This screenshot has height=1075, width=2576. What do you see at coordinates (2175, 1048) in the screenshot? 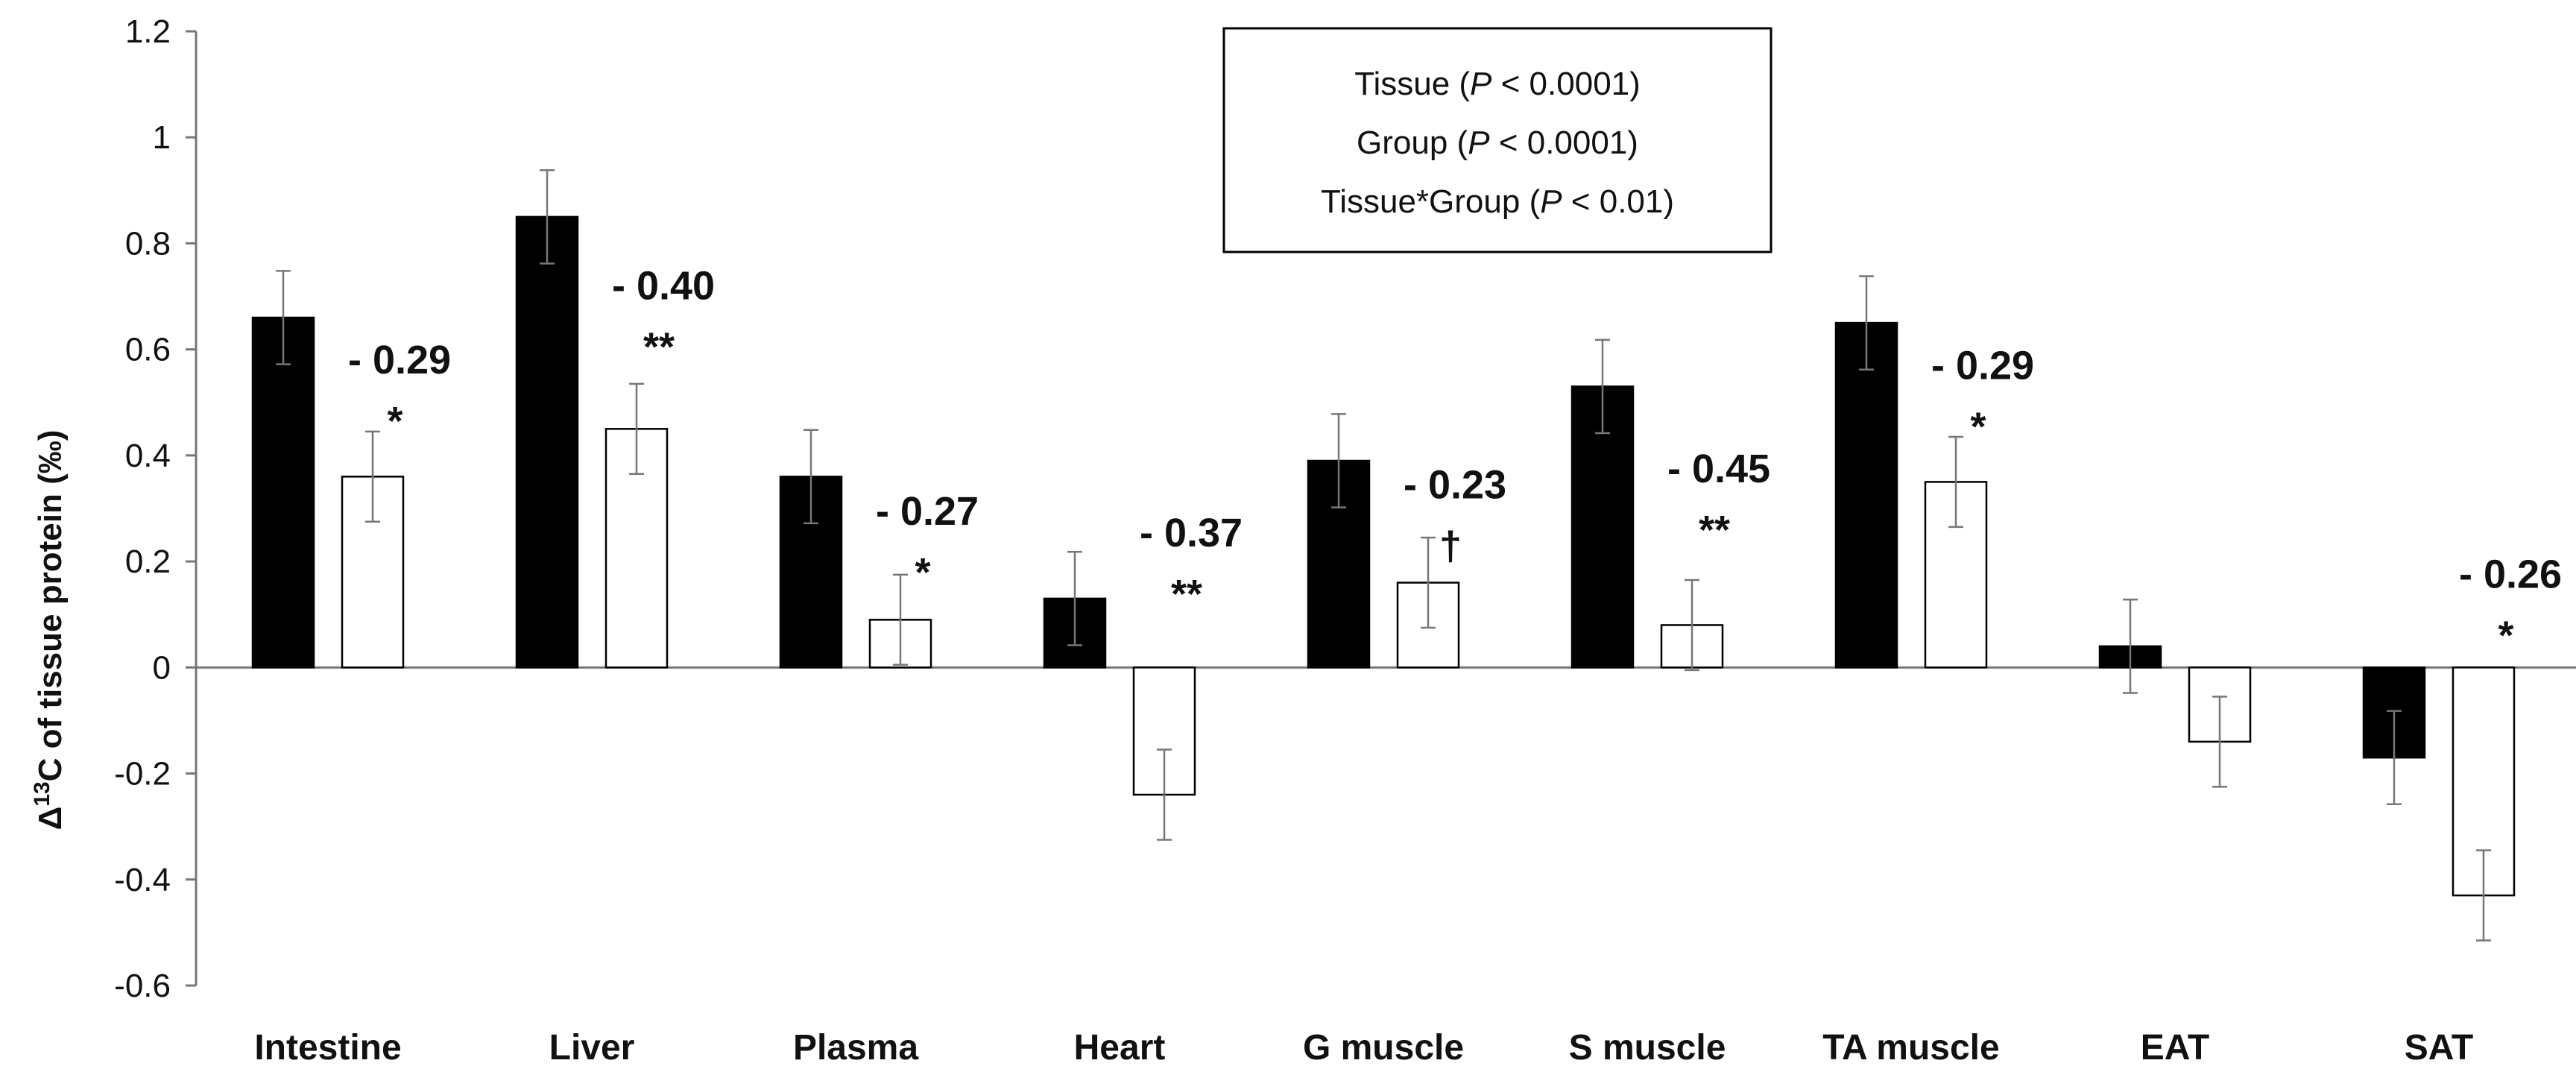
I see `x-category-label: EAT` at bounding box center [2175, 1048].